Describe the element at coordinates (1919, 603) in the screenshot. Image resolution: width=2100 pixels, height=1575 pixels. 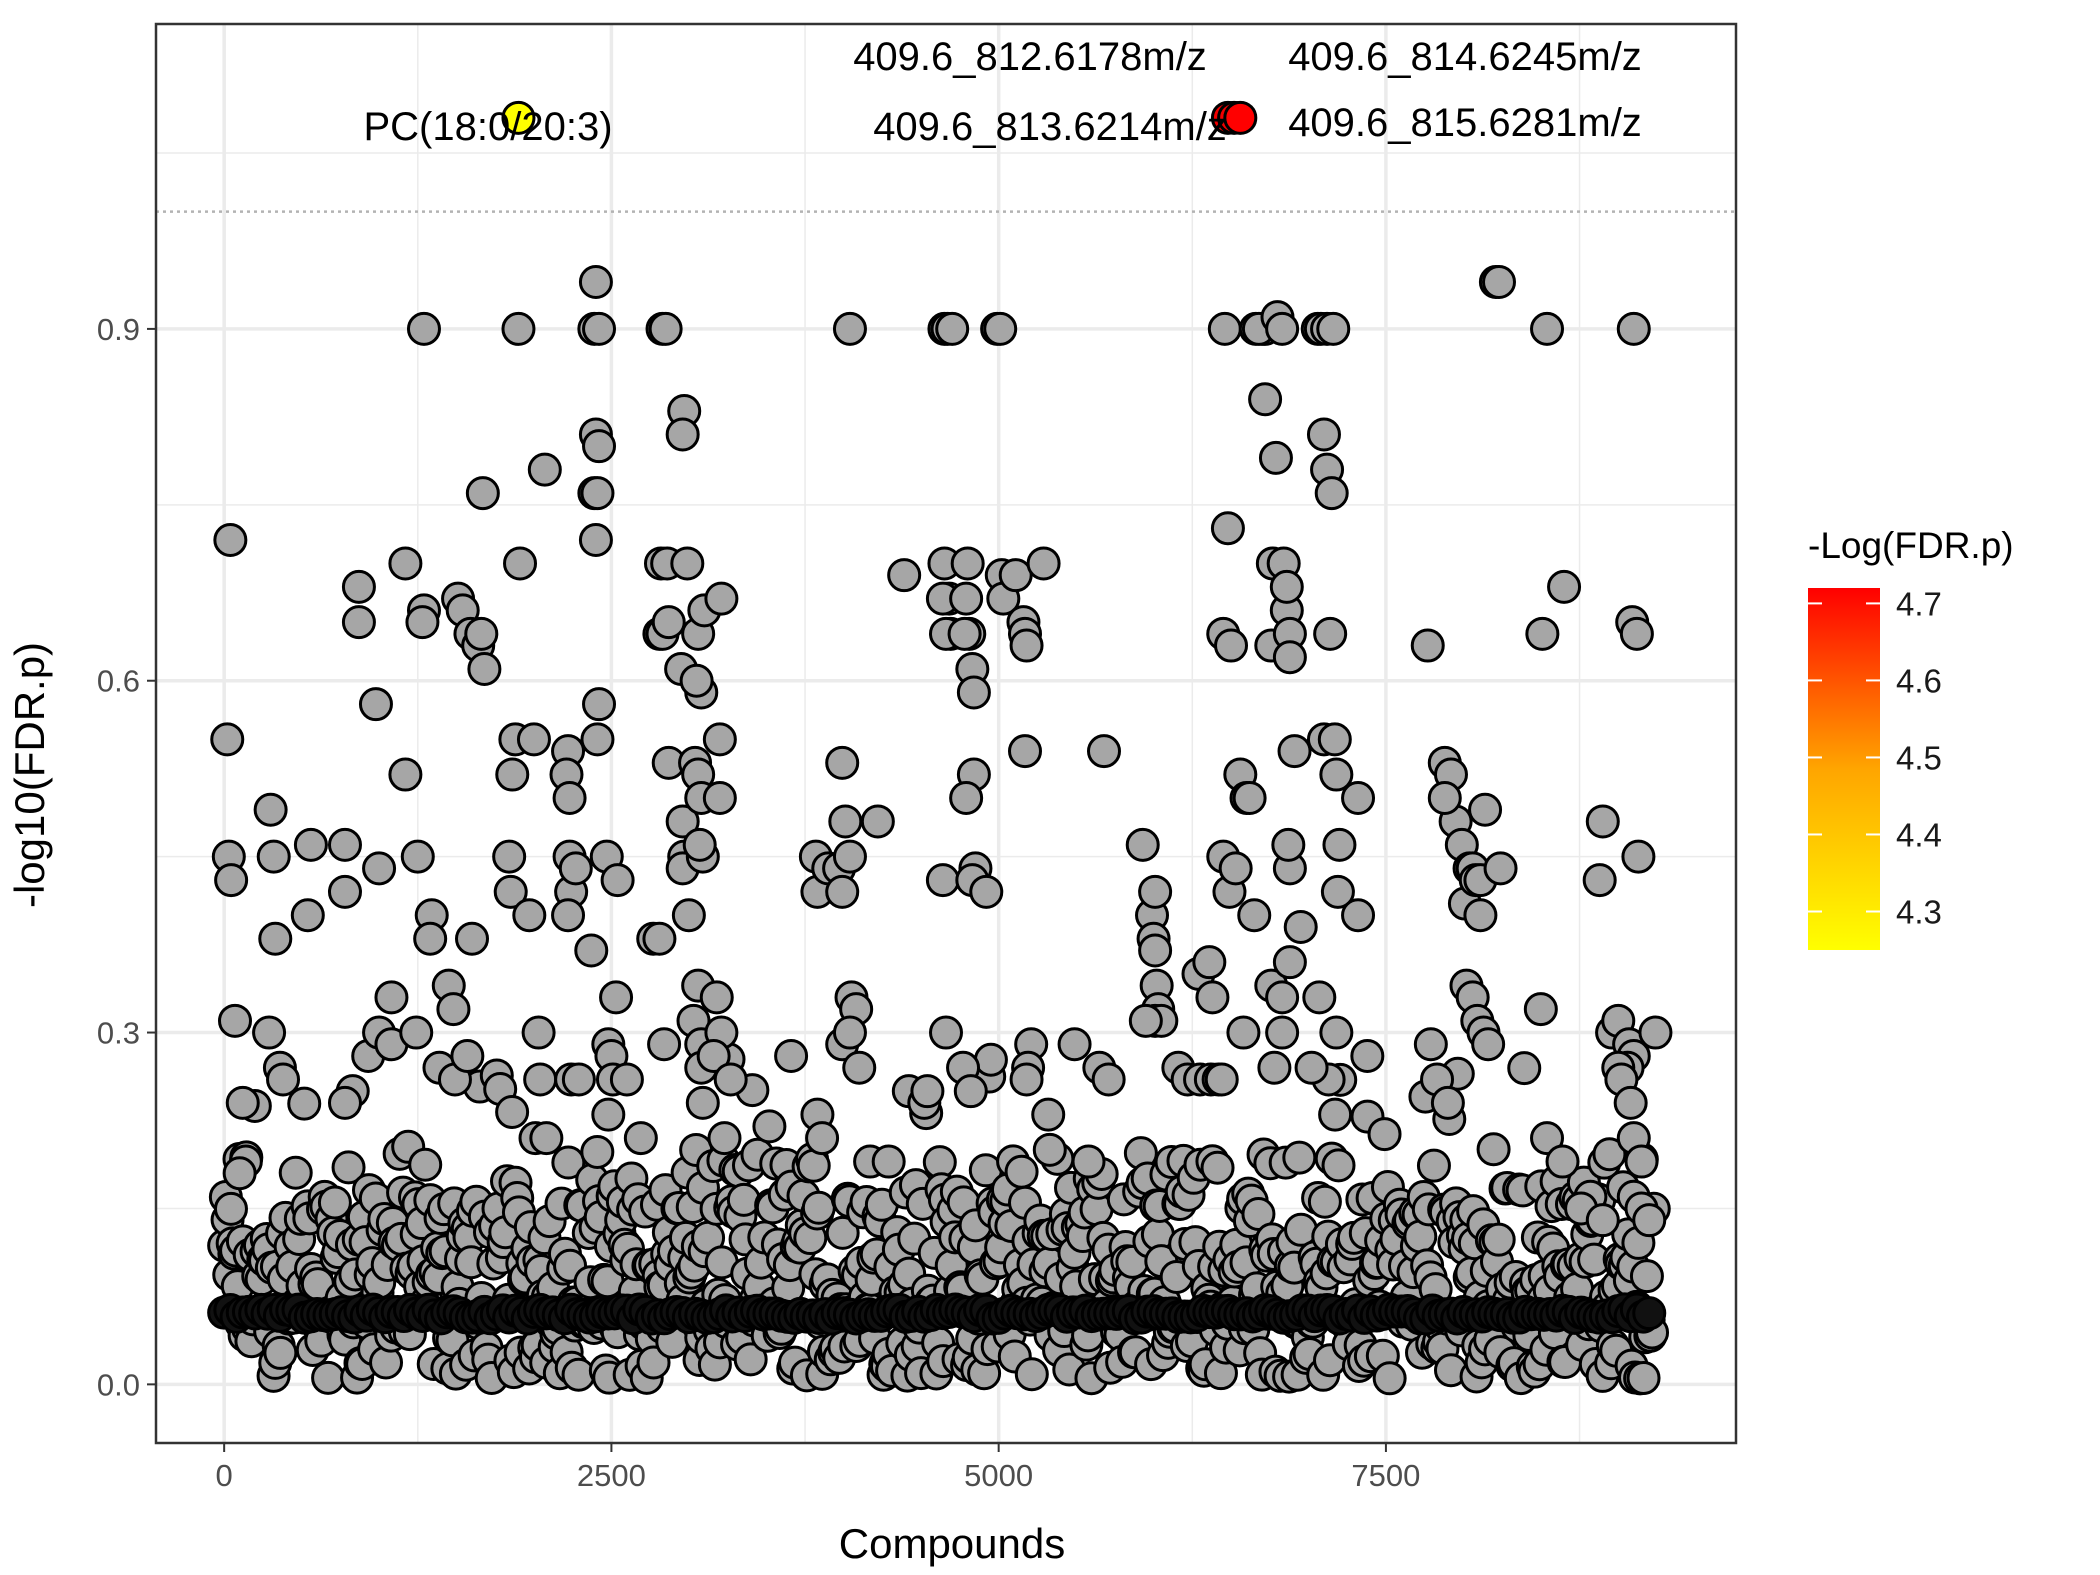
I see `legend-tick-label: 4.7` at that location.